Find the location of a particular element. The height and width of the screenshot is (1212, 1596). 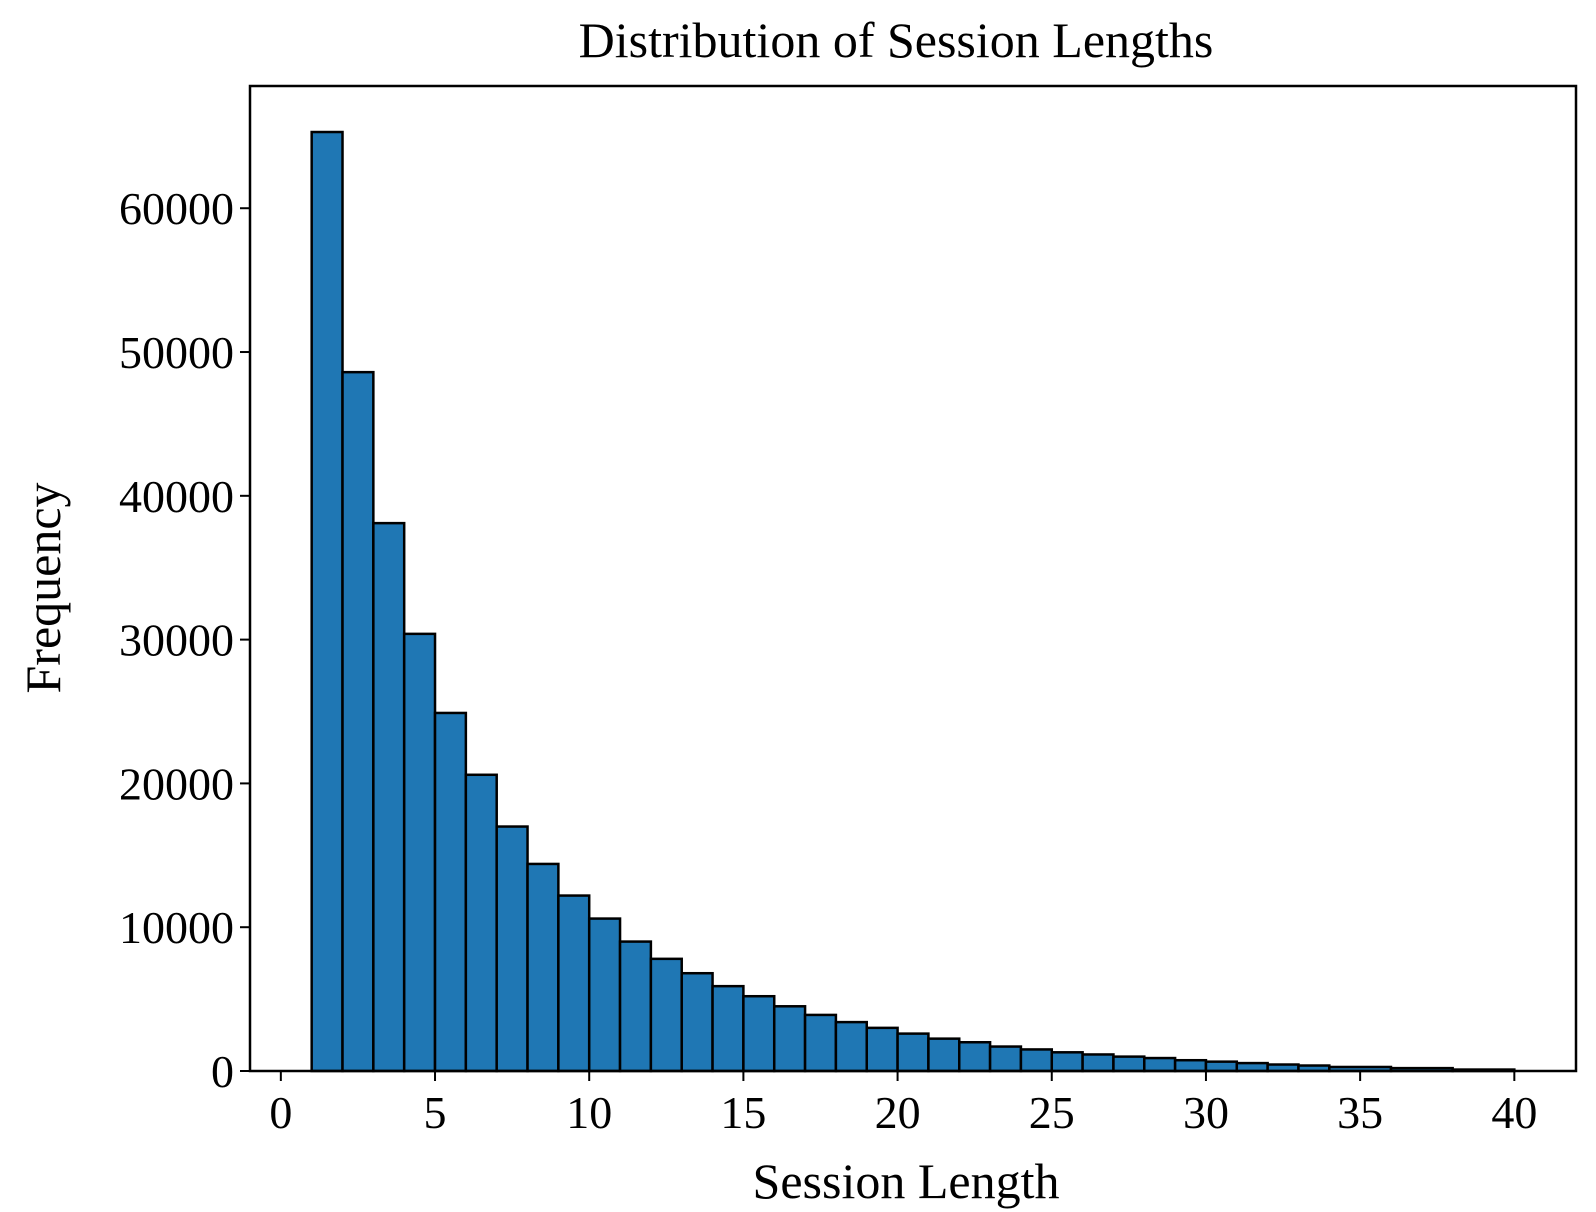

y-tick-label: 60000 is located at coordinates (176, 208).